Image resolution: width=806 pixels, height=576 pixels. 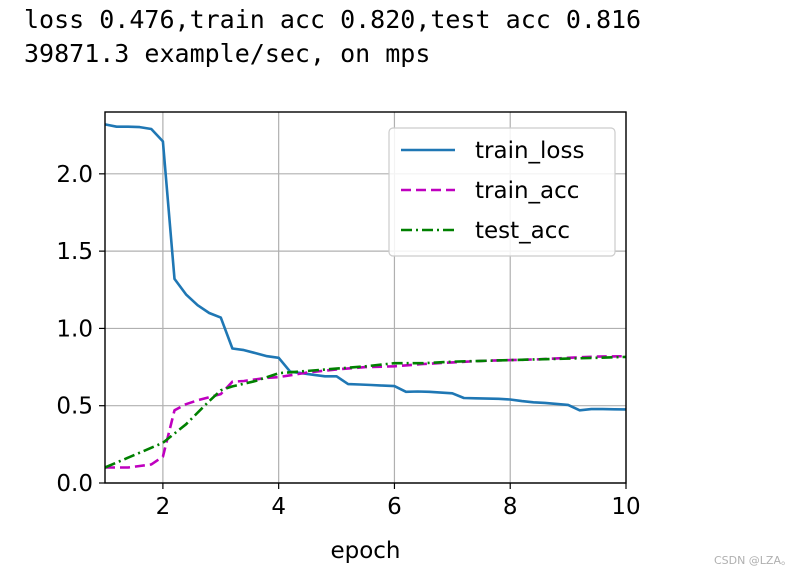 I want to click on x-tick-label: 2, so click(x=163, y=507).